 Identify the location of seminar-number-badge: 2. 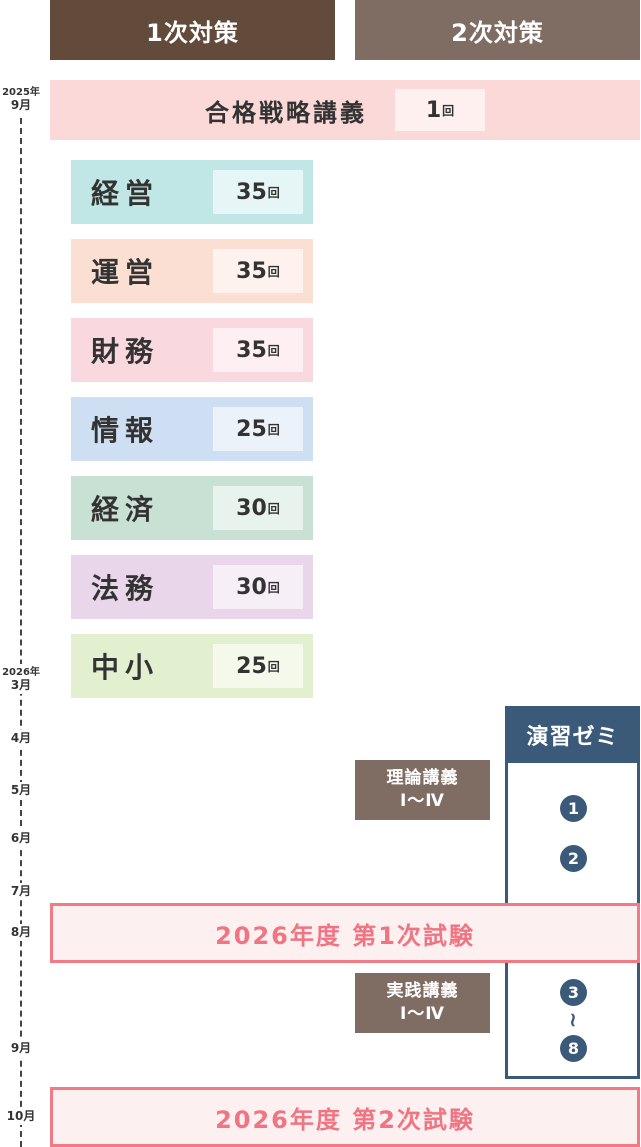
(573, 858).